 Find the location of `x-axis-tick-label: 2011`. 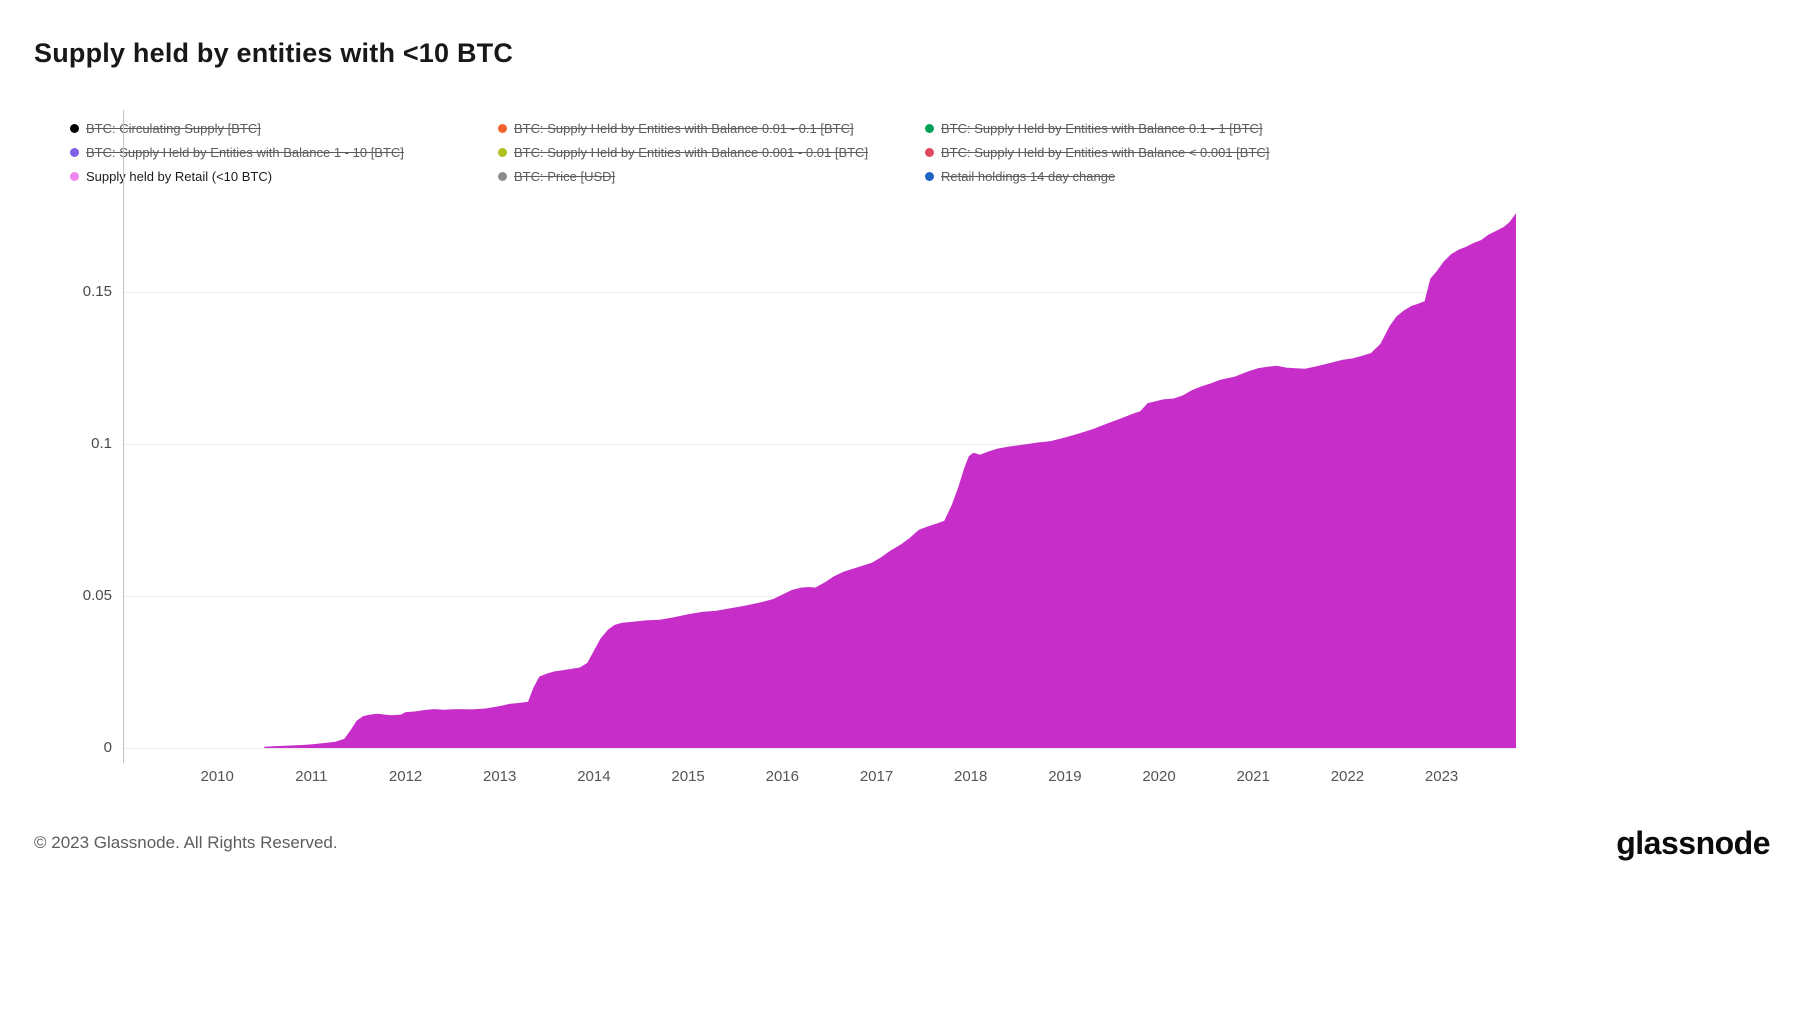

x-axis-tick-label: 2011 is located at coordinates (311, 776).